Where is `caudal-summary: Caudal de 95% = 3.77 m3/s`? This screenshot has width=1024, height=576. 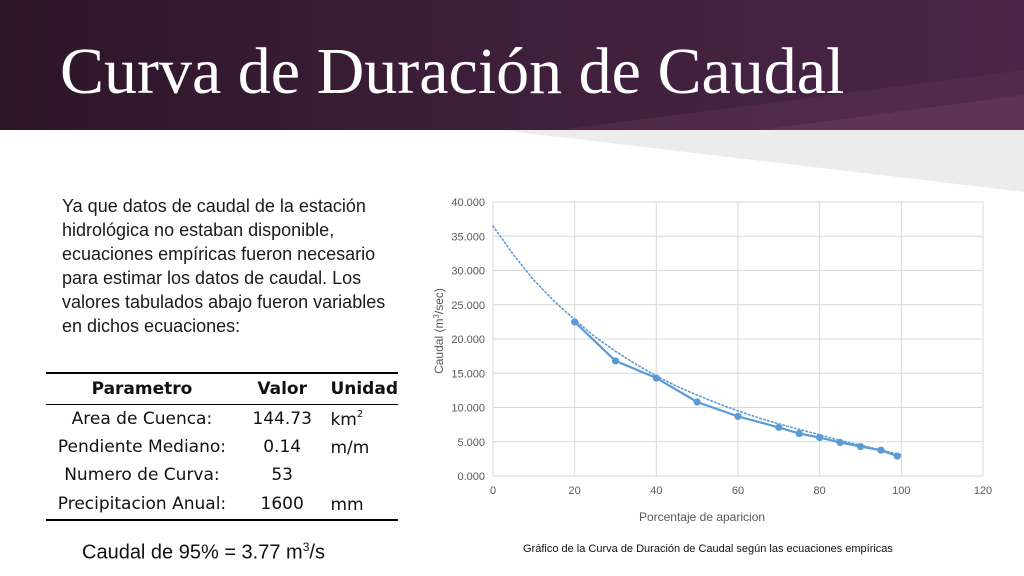
caudal-summary: Caudal de 95% = 3.77 m3/s is located at coordinates (203, 552).